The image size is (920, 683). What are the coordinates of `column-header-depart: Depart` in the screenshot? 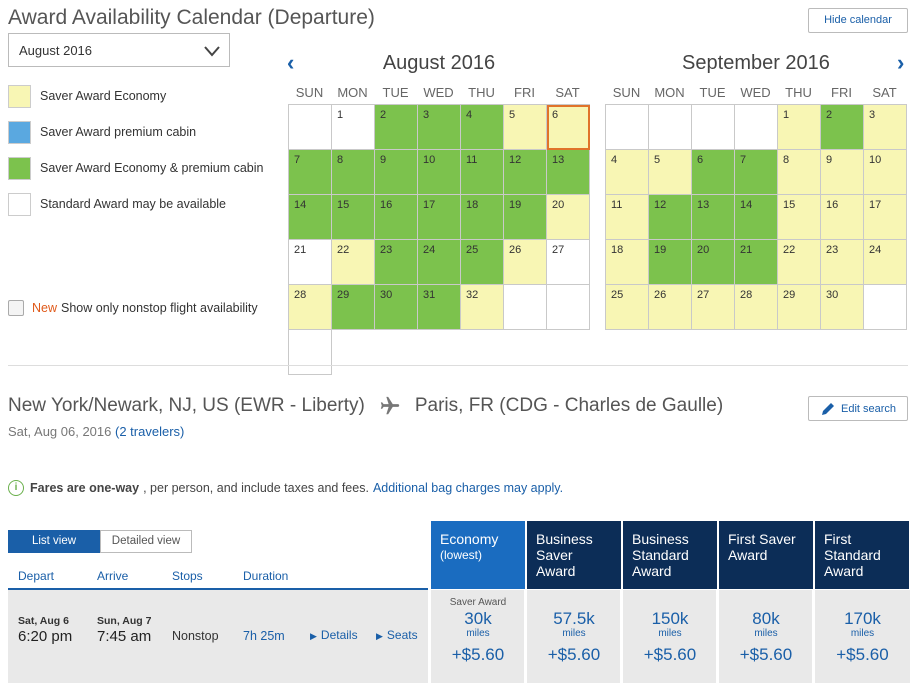 It's located at (36, 576).